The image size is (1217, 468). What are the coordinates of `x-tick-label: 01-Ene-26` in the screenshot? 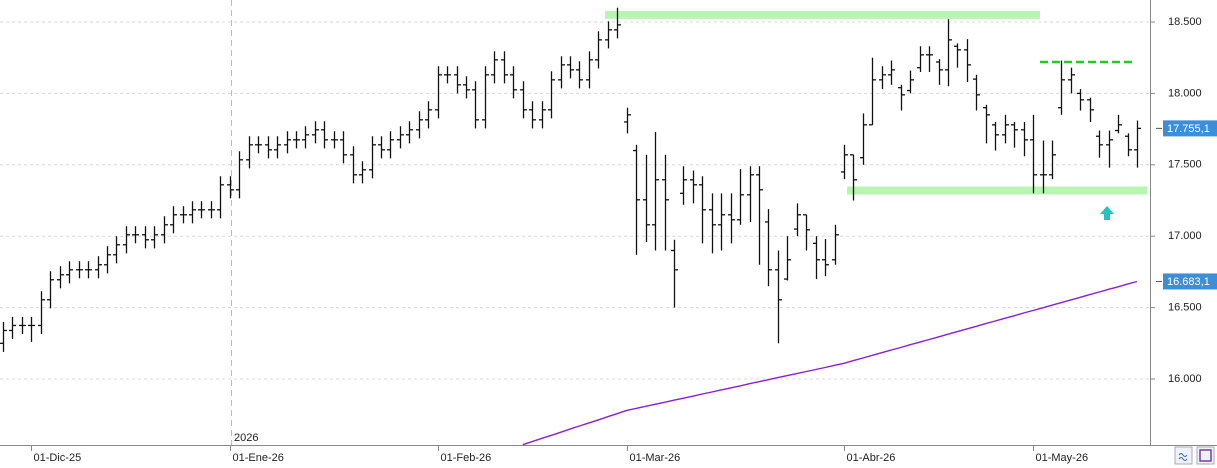 It's located at (258, 458).